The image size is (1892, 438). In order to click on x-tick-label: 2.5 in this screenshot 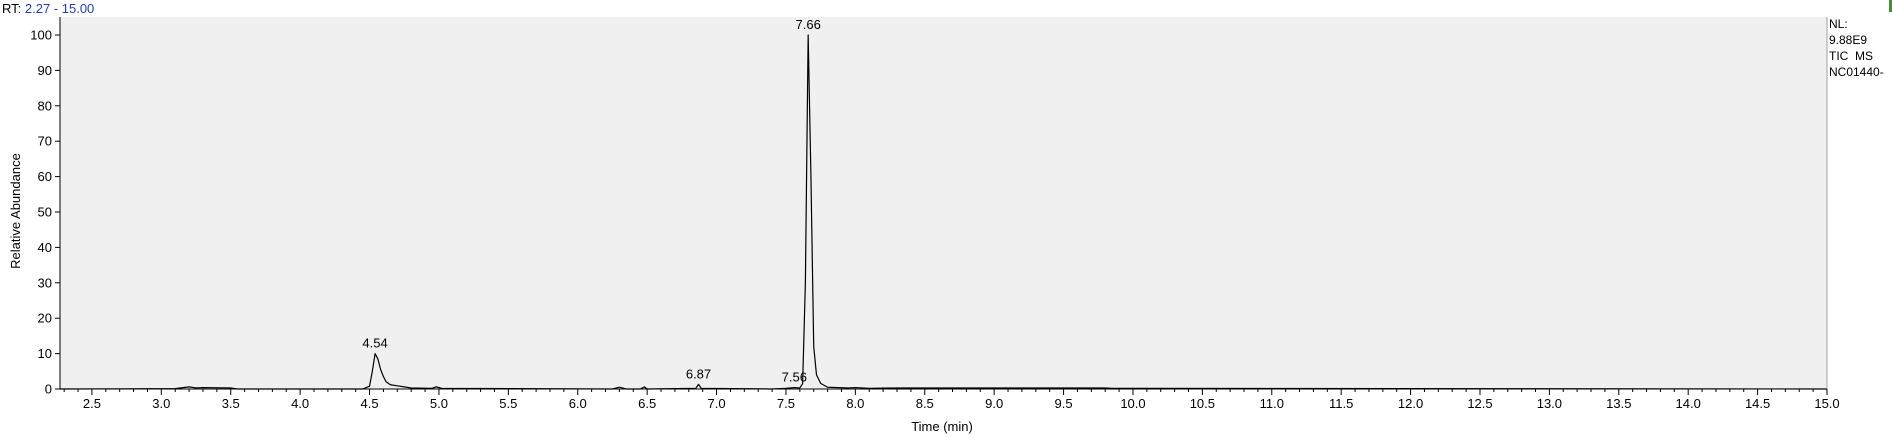, I will do `click(92, 403)`.